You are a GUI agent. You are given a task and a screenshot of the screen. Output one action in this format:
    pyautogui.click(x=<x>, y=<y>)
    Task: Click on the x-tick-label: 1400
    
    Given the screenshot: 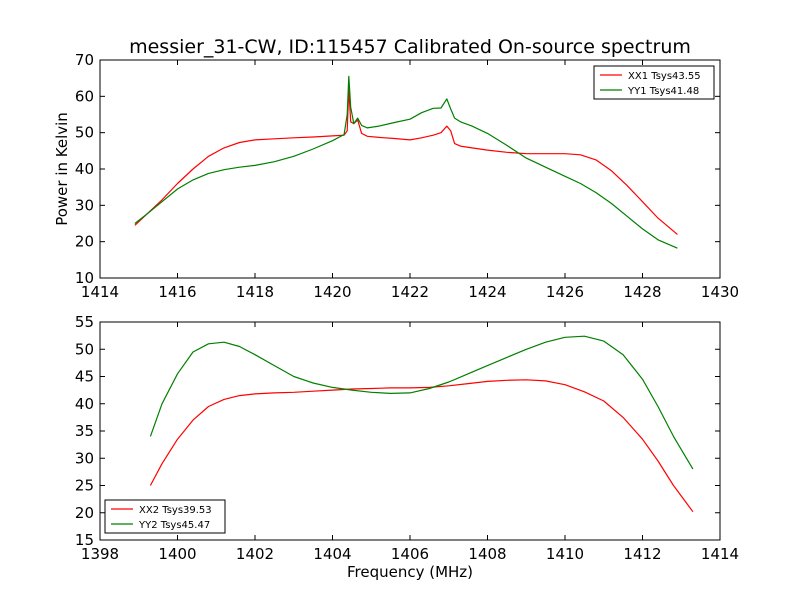 What is the action you would take?
    pyautogui.click(x=177, y=554)
    